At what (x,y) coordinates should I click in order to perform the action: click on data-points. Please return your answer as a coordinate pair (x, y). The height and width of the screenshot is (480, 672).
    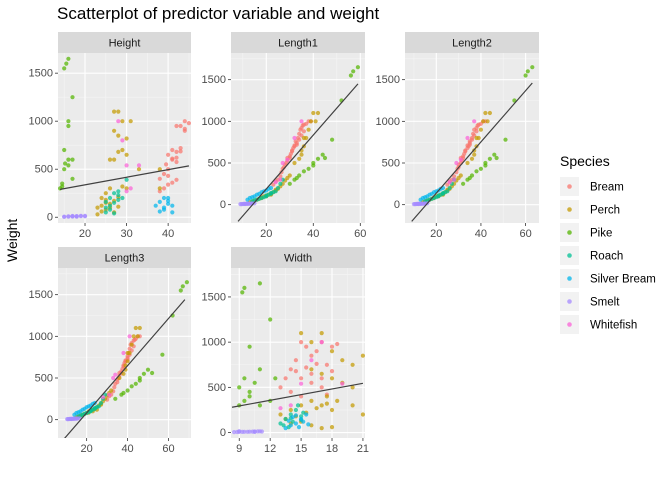
    Looking at the image, I should click on (124, 137).